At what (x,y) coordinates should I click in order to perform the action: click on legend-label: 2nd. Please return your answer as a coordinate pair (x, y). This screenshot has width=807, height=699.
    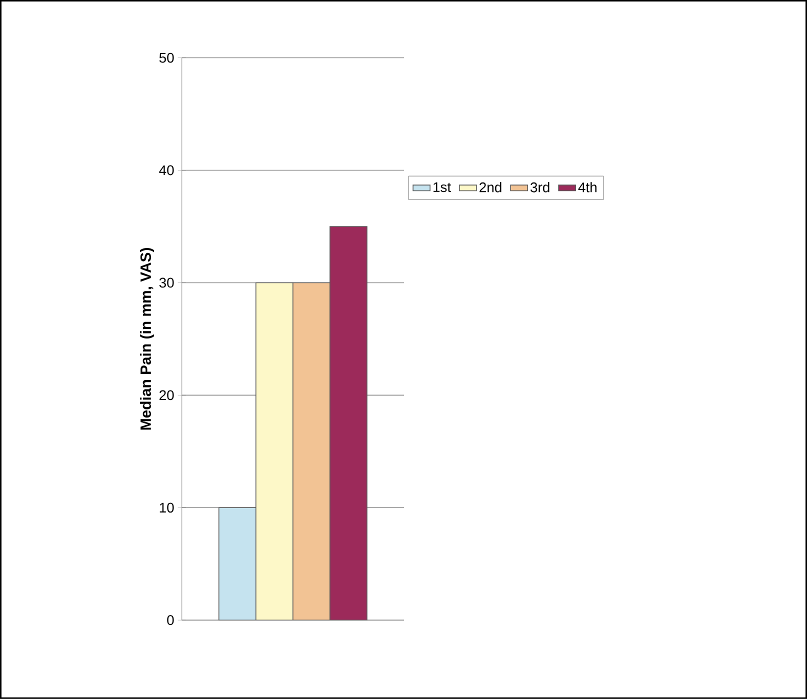
    Looking at the image, I should click on (491, 187).